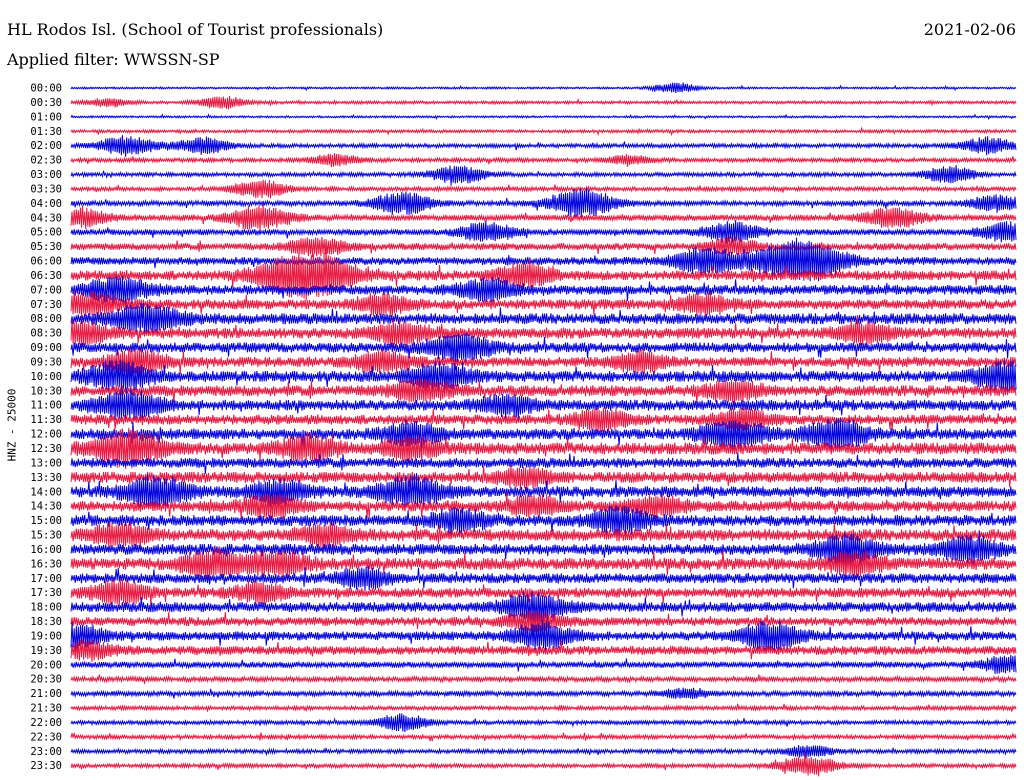 This screenshot has width=1024, height=780. I want to click on row-time-label: 02:00, so click(46, 146).